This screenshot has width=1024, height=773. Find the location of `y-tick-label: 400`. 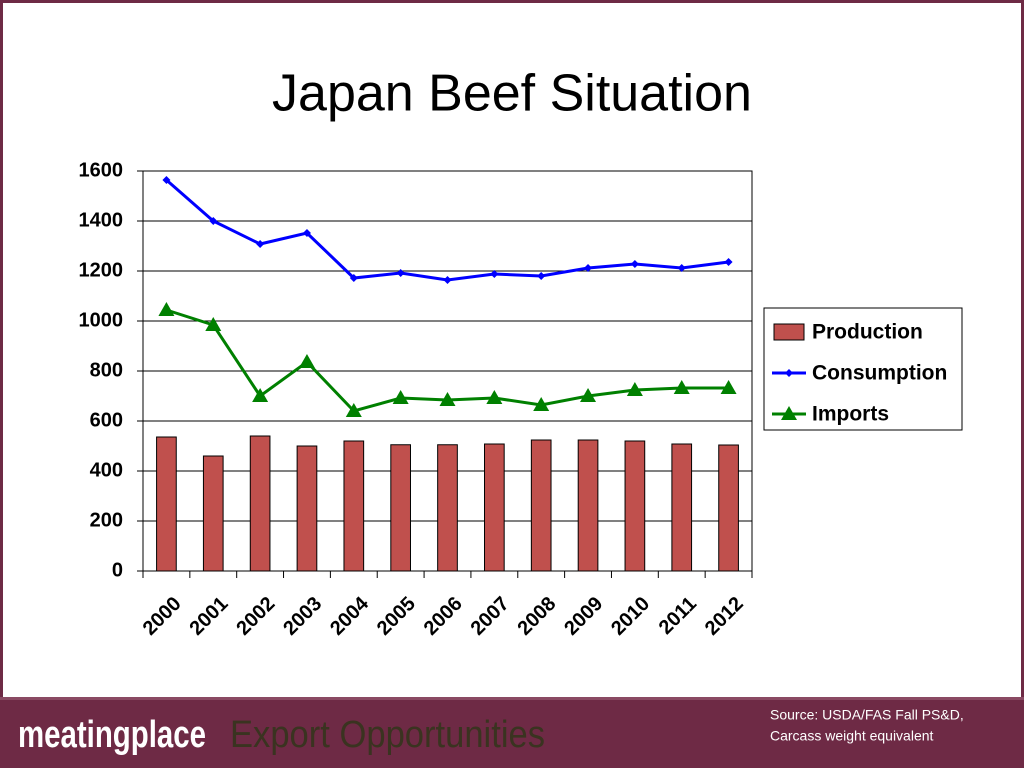

y-tick-label: 400 is located at coordinates (106, 470).